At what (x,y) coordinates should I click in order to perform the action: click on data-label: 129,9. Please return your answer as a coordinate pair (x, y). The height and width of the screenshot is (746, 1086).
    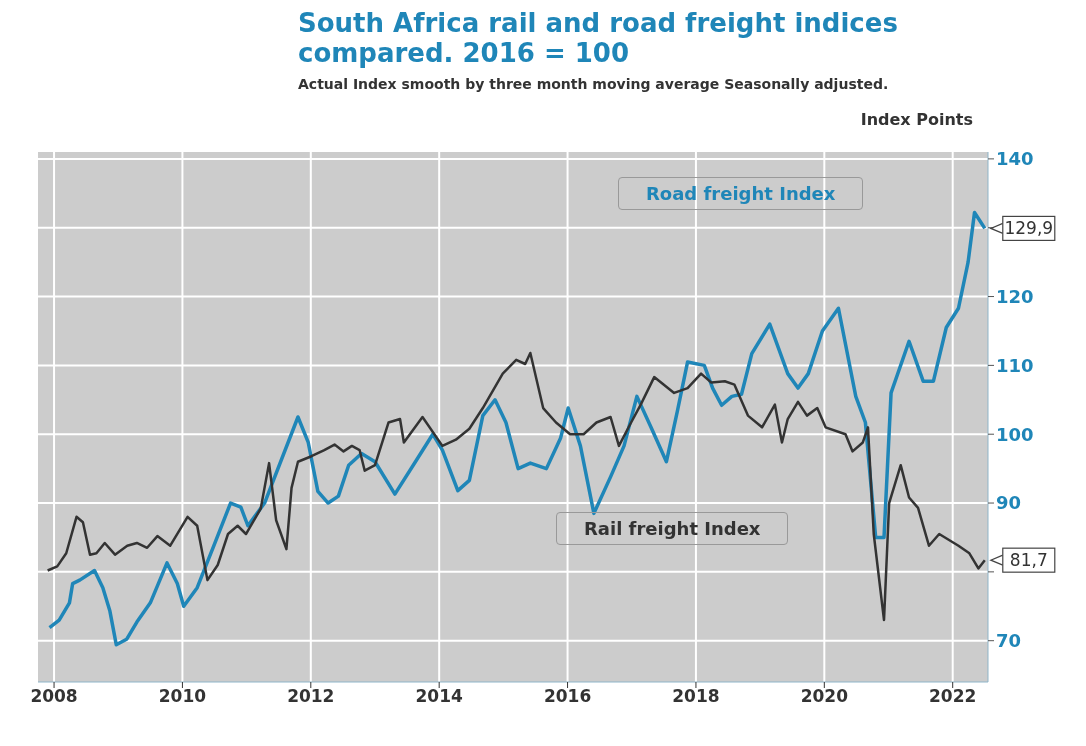
    Looking at the image, I should click on (1029, 228).